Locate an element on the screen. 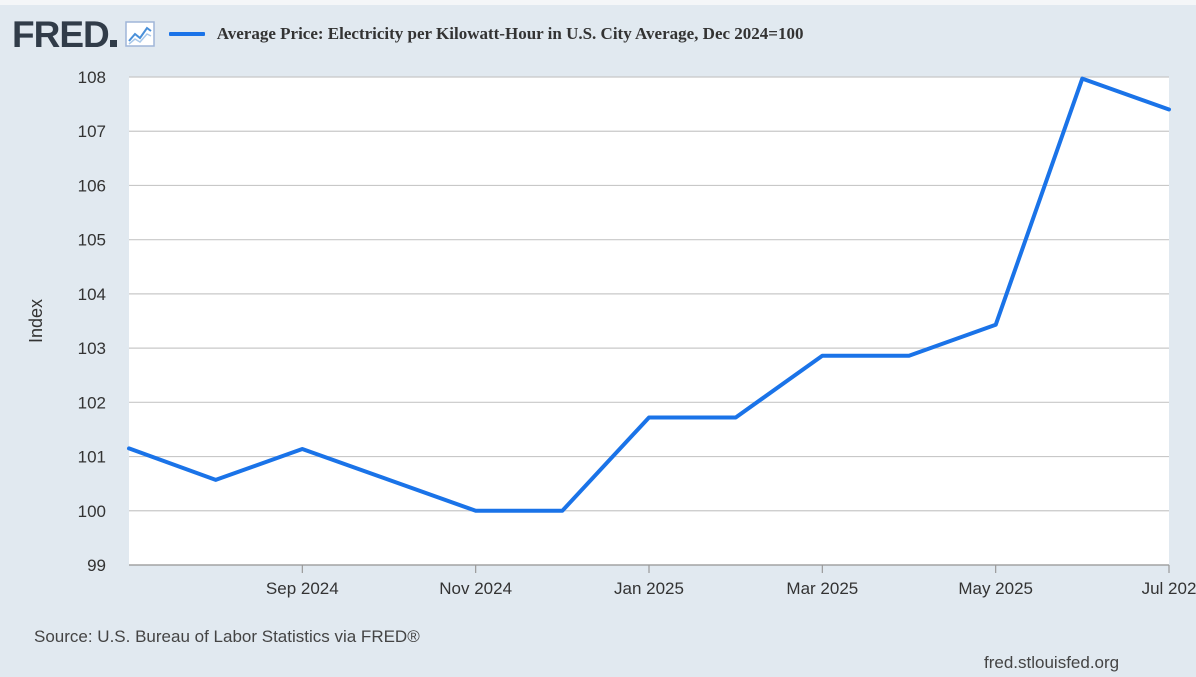  y-axis-label: Index is located at coordinates (36, 321).